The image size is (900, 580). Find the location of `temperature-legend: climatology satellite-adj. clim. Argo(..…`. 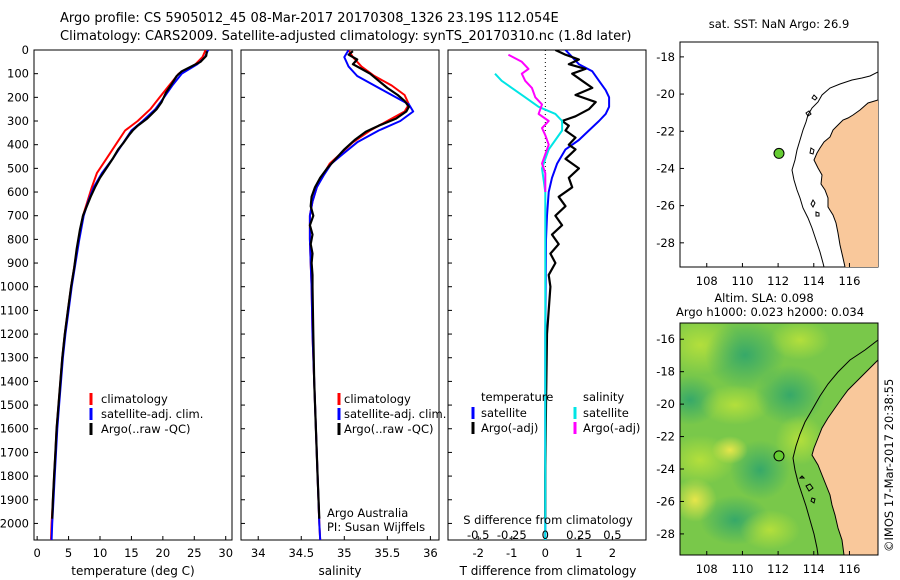

temperature-legend: climatology satellite-adj. clim. Argo(..… is located at coordinates (146, 414).